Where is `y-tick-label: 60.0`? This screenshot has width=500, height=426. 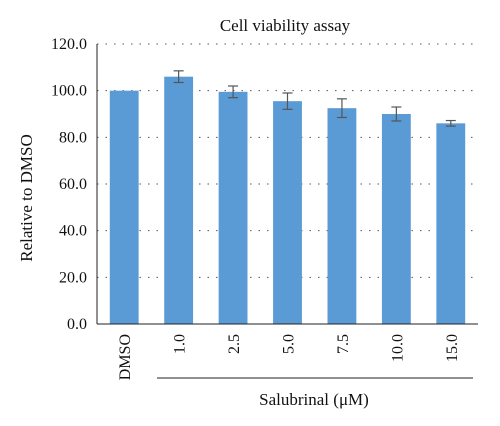
y-tick-label: 60.0 is located at coordinates (73, 184).